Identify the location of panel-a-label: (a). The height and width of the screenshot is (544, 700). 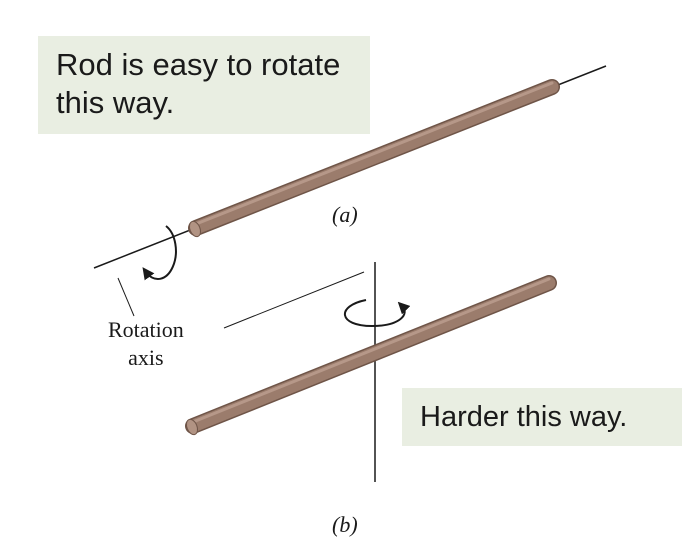
(345, 215).